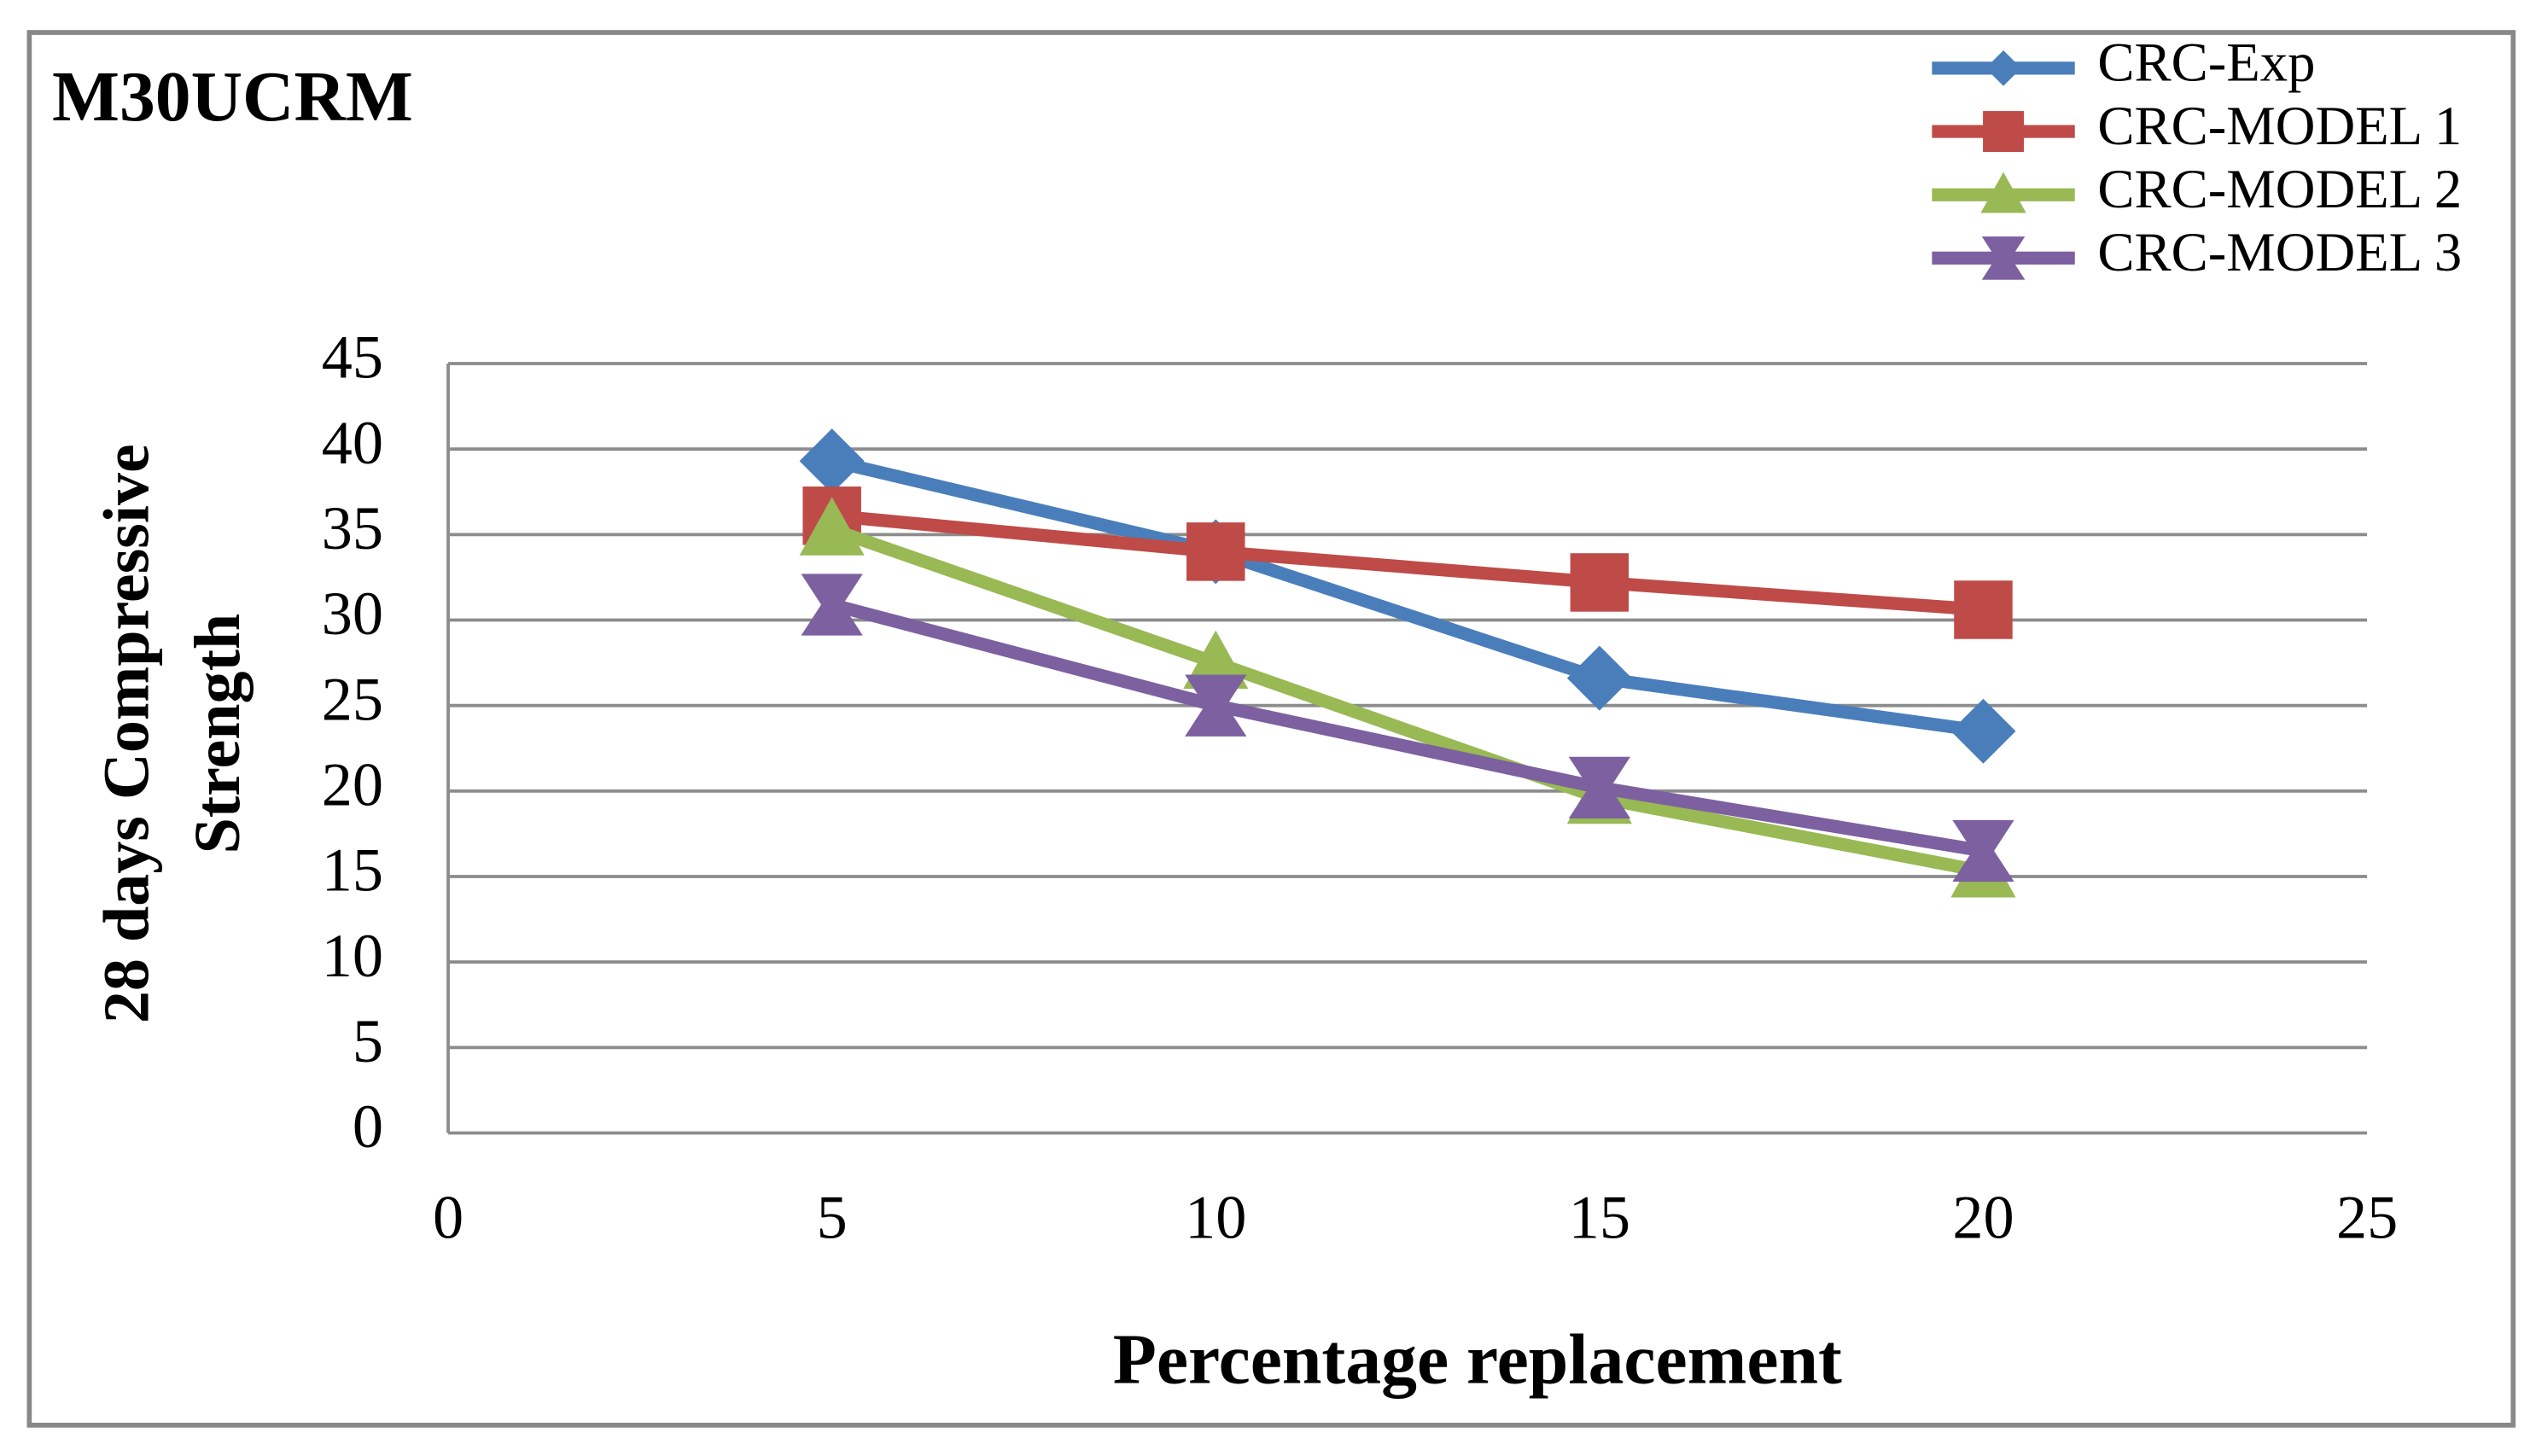 This screenshot has width=2536, height=1456. Describe the element at coordinates (2279, 125) in the screenshot. I see `legend-label: CRC-MODEL 1` at that location.